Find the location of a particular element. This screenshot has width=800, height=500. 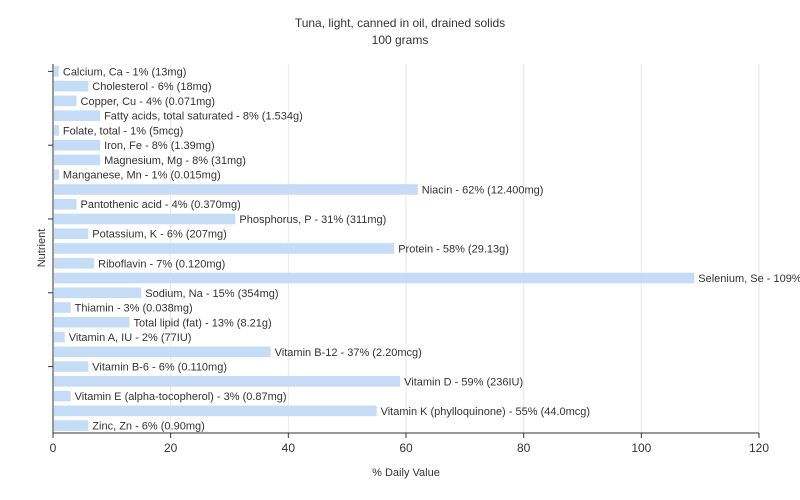

bar-label: Folate, total - 1% (5mcg) is located at coordinates (123, 131).